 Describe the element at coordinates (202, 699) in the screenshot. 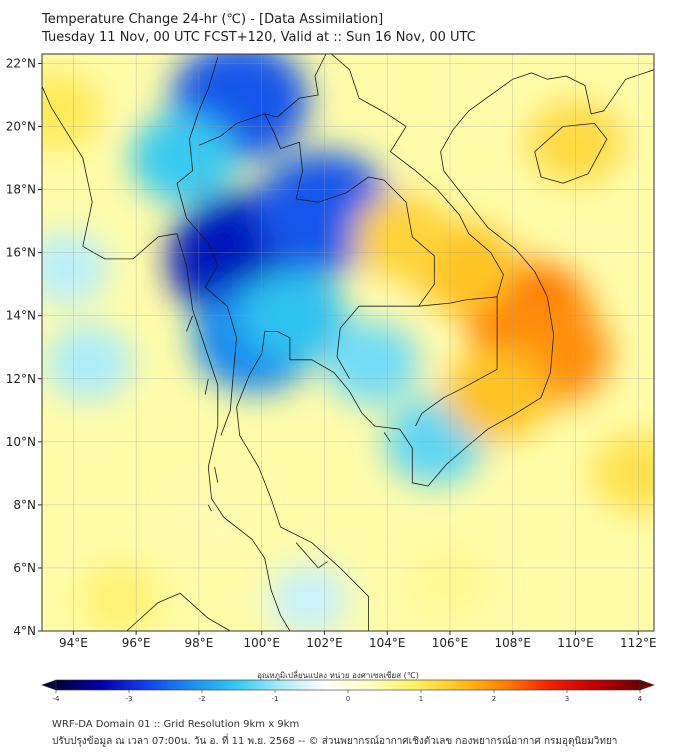

I see `colorbar-tick-label: -2` at that location.